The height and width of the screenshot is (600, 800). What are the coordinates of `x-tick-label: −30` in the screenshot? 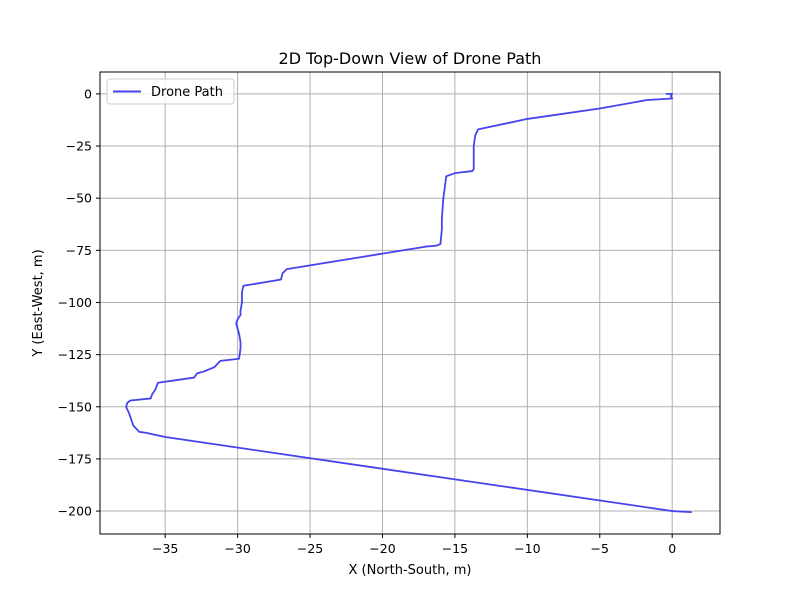 It's located at (237, 548).